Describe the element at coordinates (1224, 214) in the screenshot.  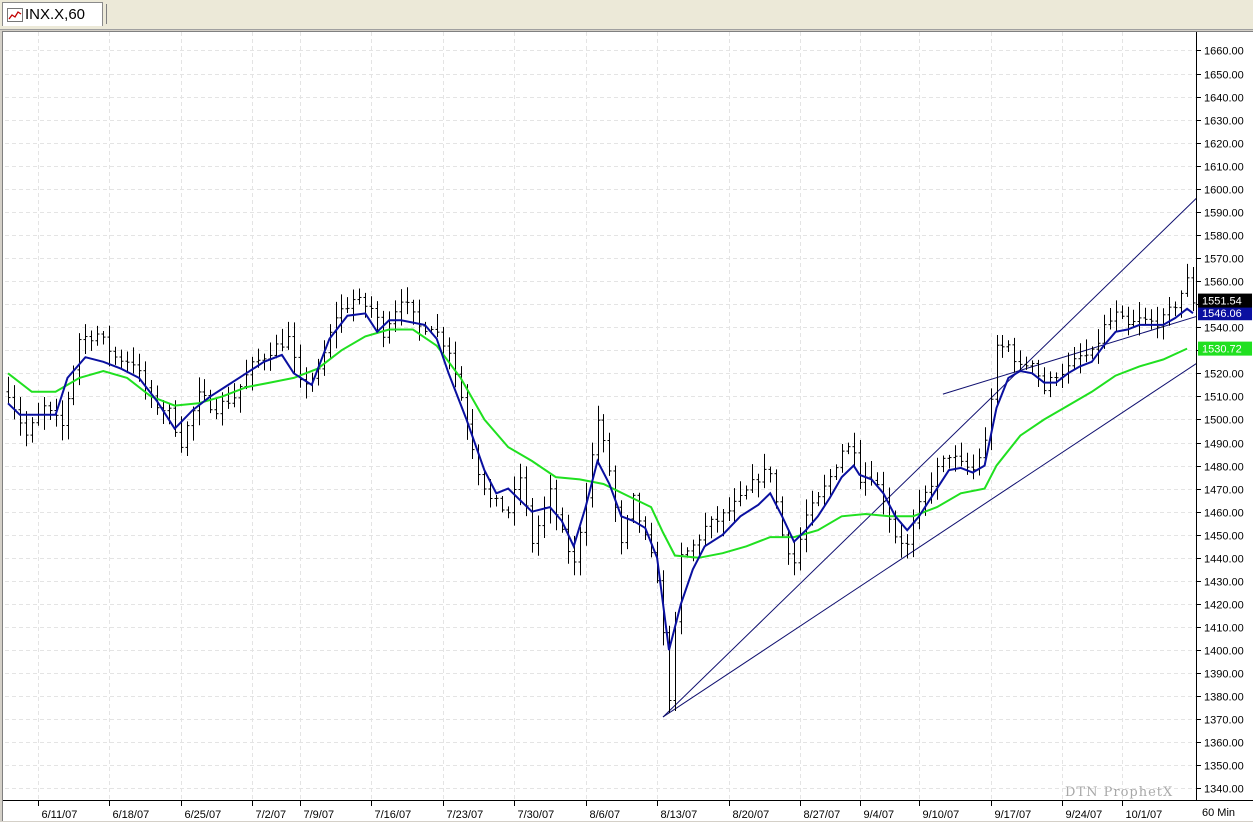
I see `price-tick-label: 1590.00` at that location.